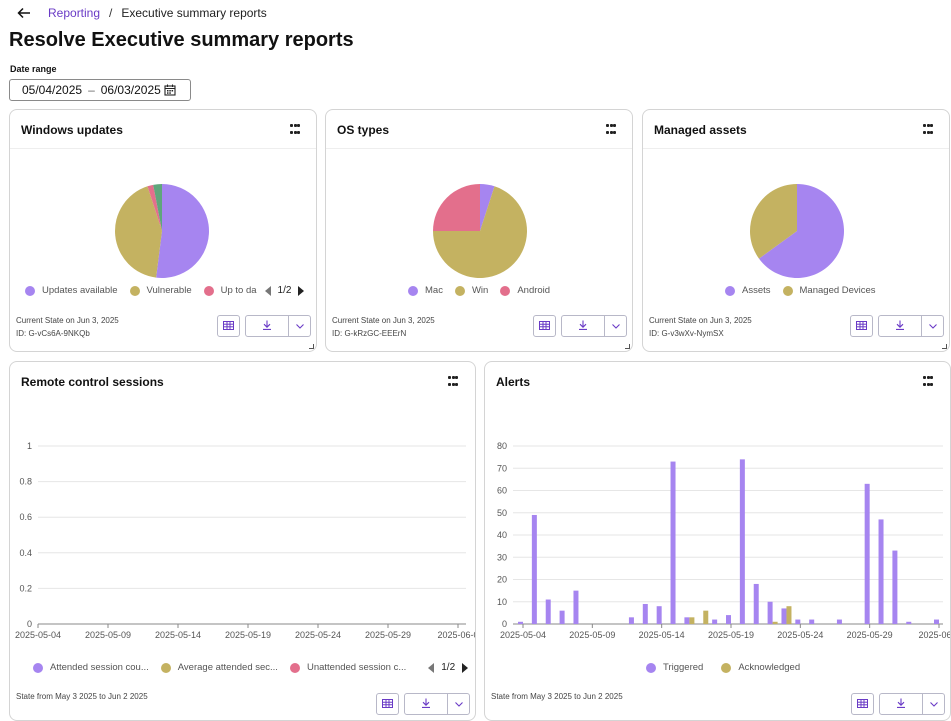  Describe the element at coordinates (74, 13) in the screenshot. I see `breadcrumb-reporting-link: Reporting` at that location.